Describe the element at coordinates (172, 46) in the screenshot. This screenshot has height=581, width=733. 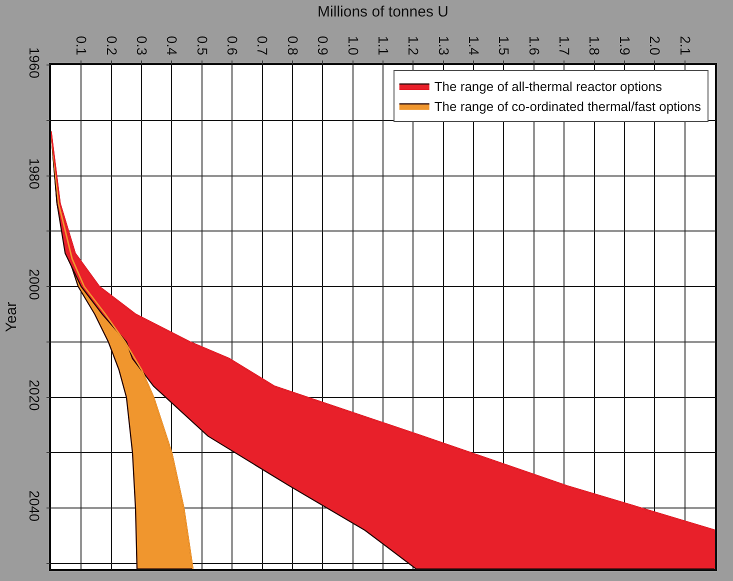
I see `x-tick-label: 0.4` at that location.